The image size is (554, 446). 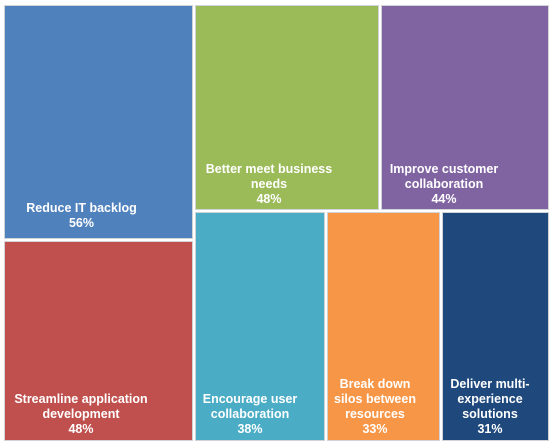 What do you see at coordinates (375, 429) in the screenshot?
I see `tile-value-label: 33%` at bounding box center [375, 429].